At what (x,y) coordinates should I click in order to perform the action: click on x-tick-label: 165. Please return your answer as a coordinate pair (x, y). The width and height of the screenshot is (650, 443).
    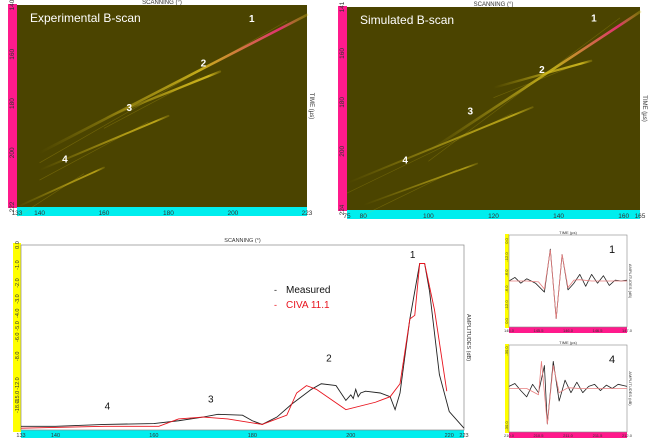
    Looking at the image, I should click on (640, 216).